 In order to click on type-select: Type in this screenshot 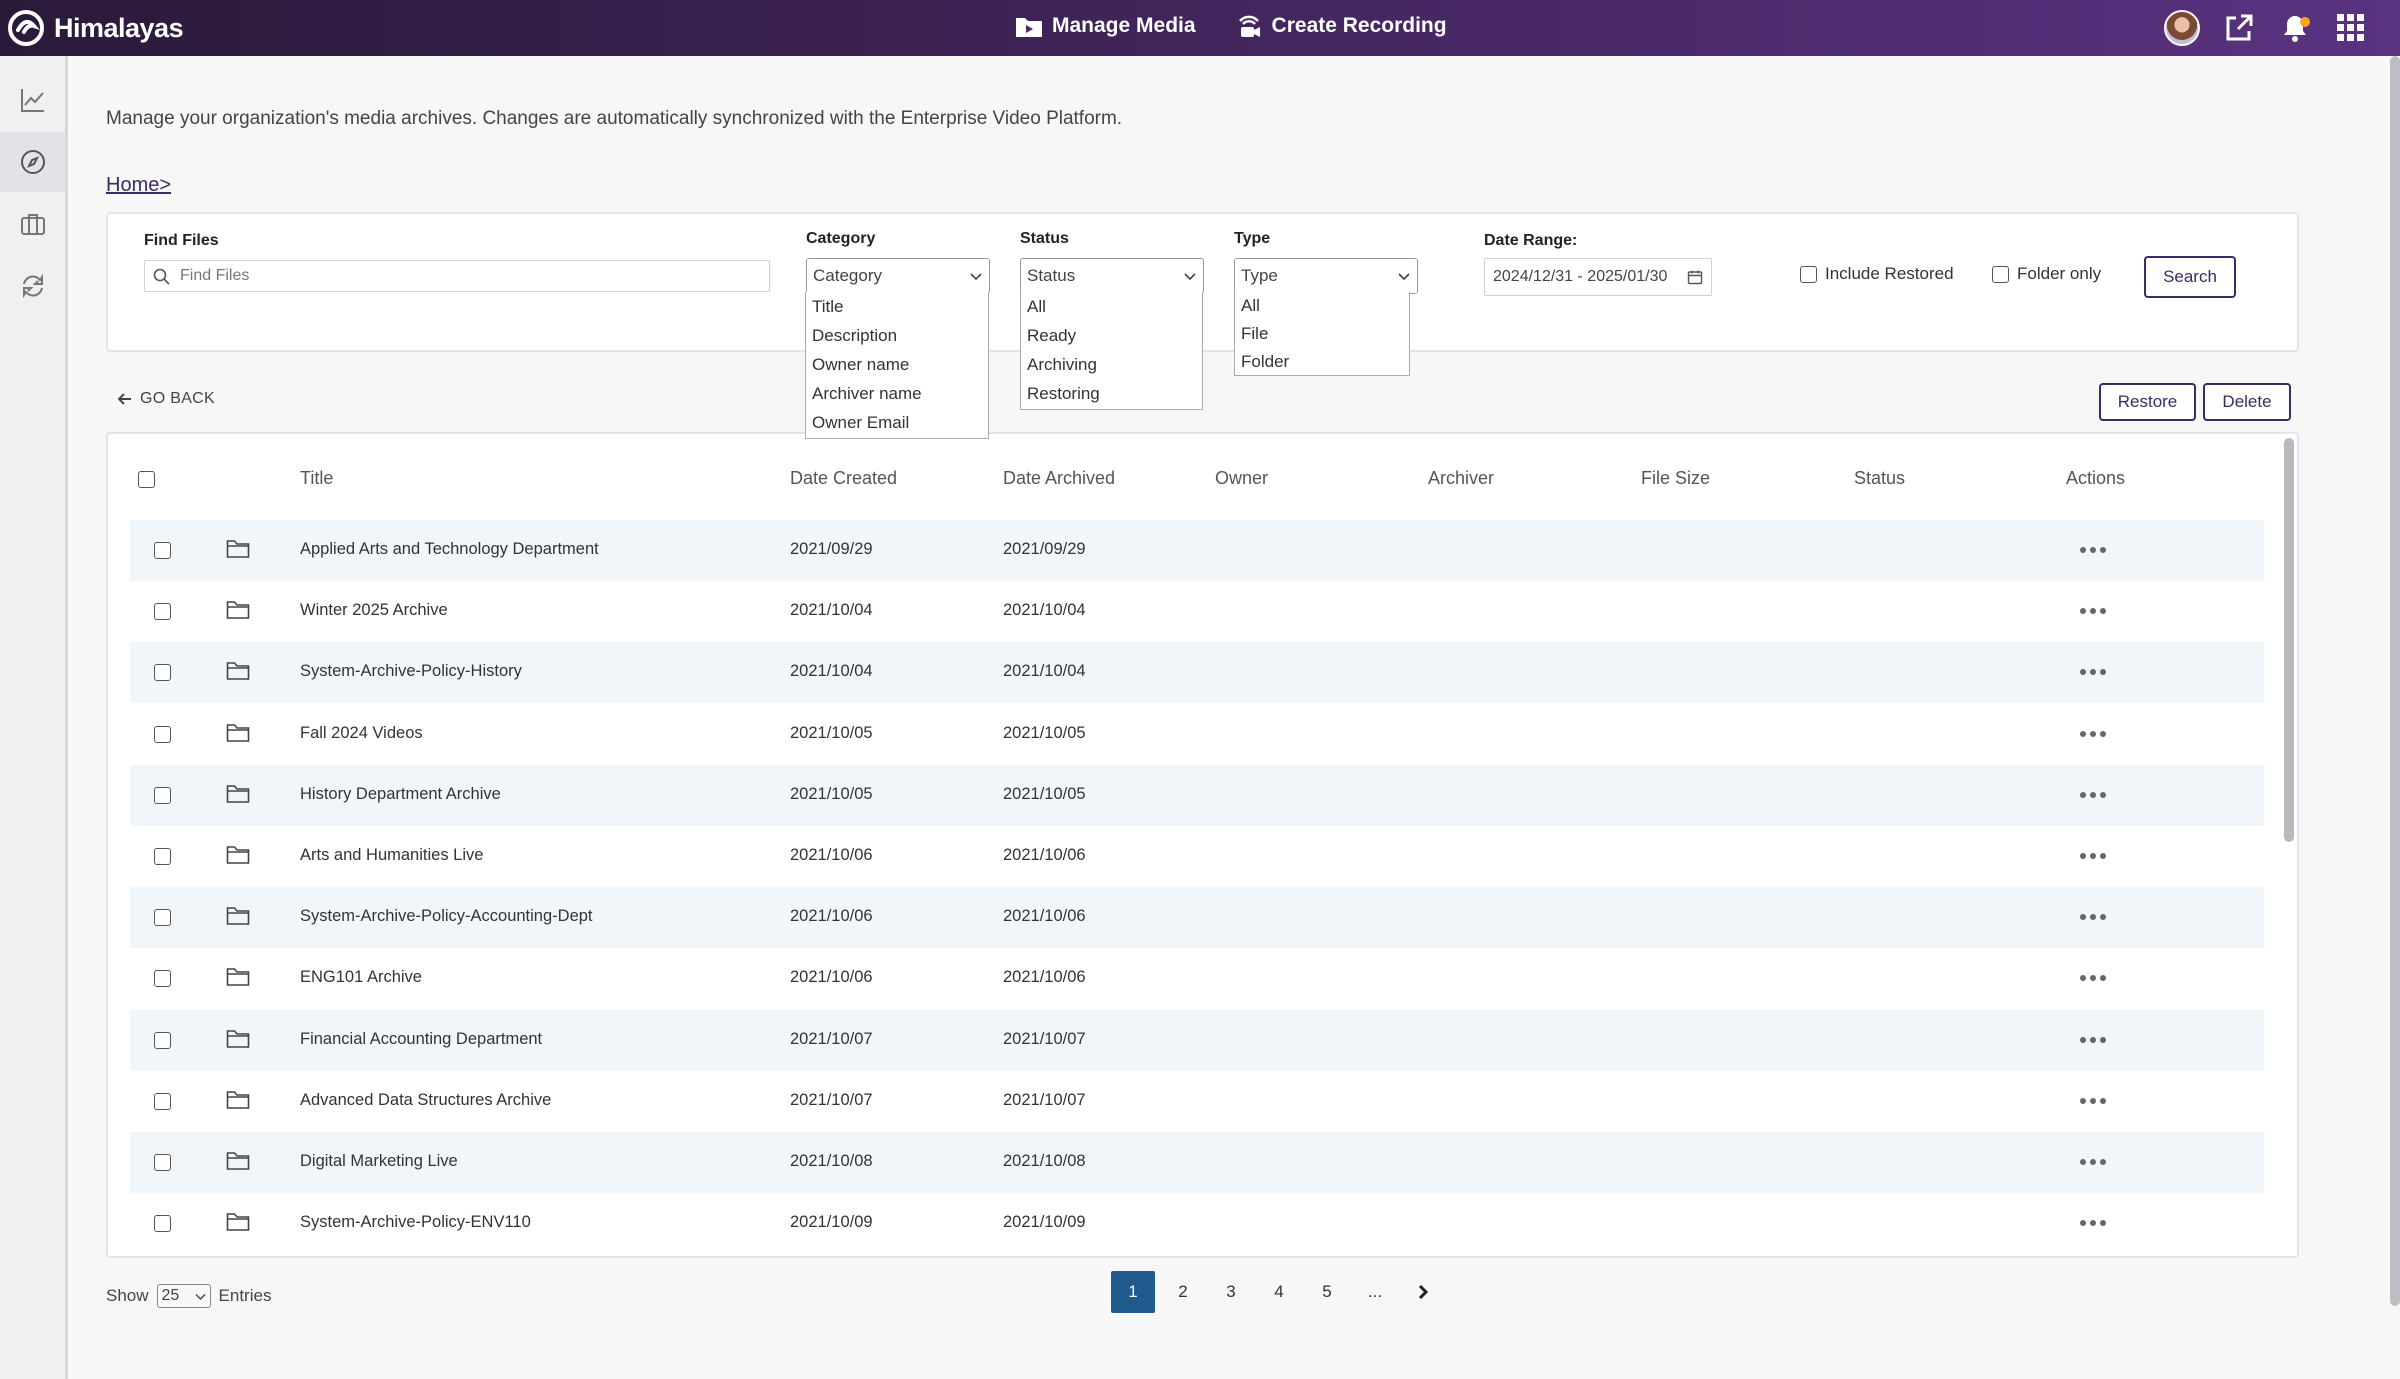, I will do `click(1326, 276)`.